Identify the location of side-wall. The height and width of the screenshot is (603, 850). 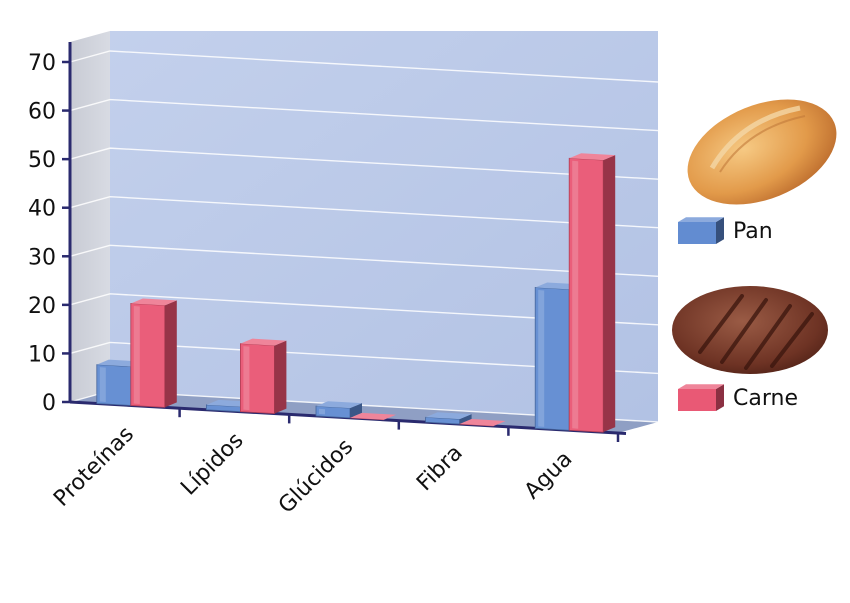
(90, 216).